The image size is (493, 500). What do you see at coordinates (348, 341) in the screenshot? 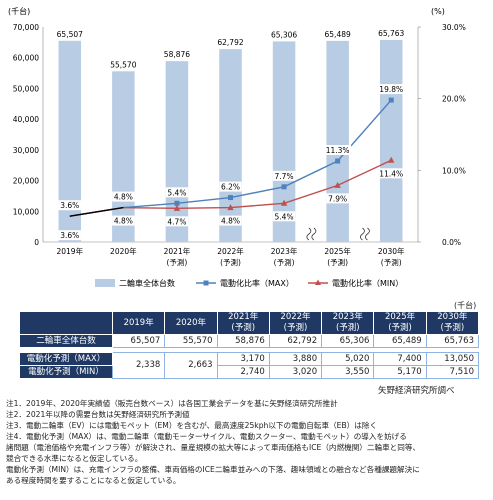
I see `table-cell: 65,306` at bounding box center [348, 341].